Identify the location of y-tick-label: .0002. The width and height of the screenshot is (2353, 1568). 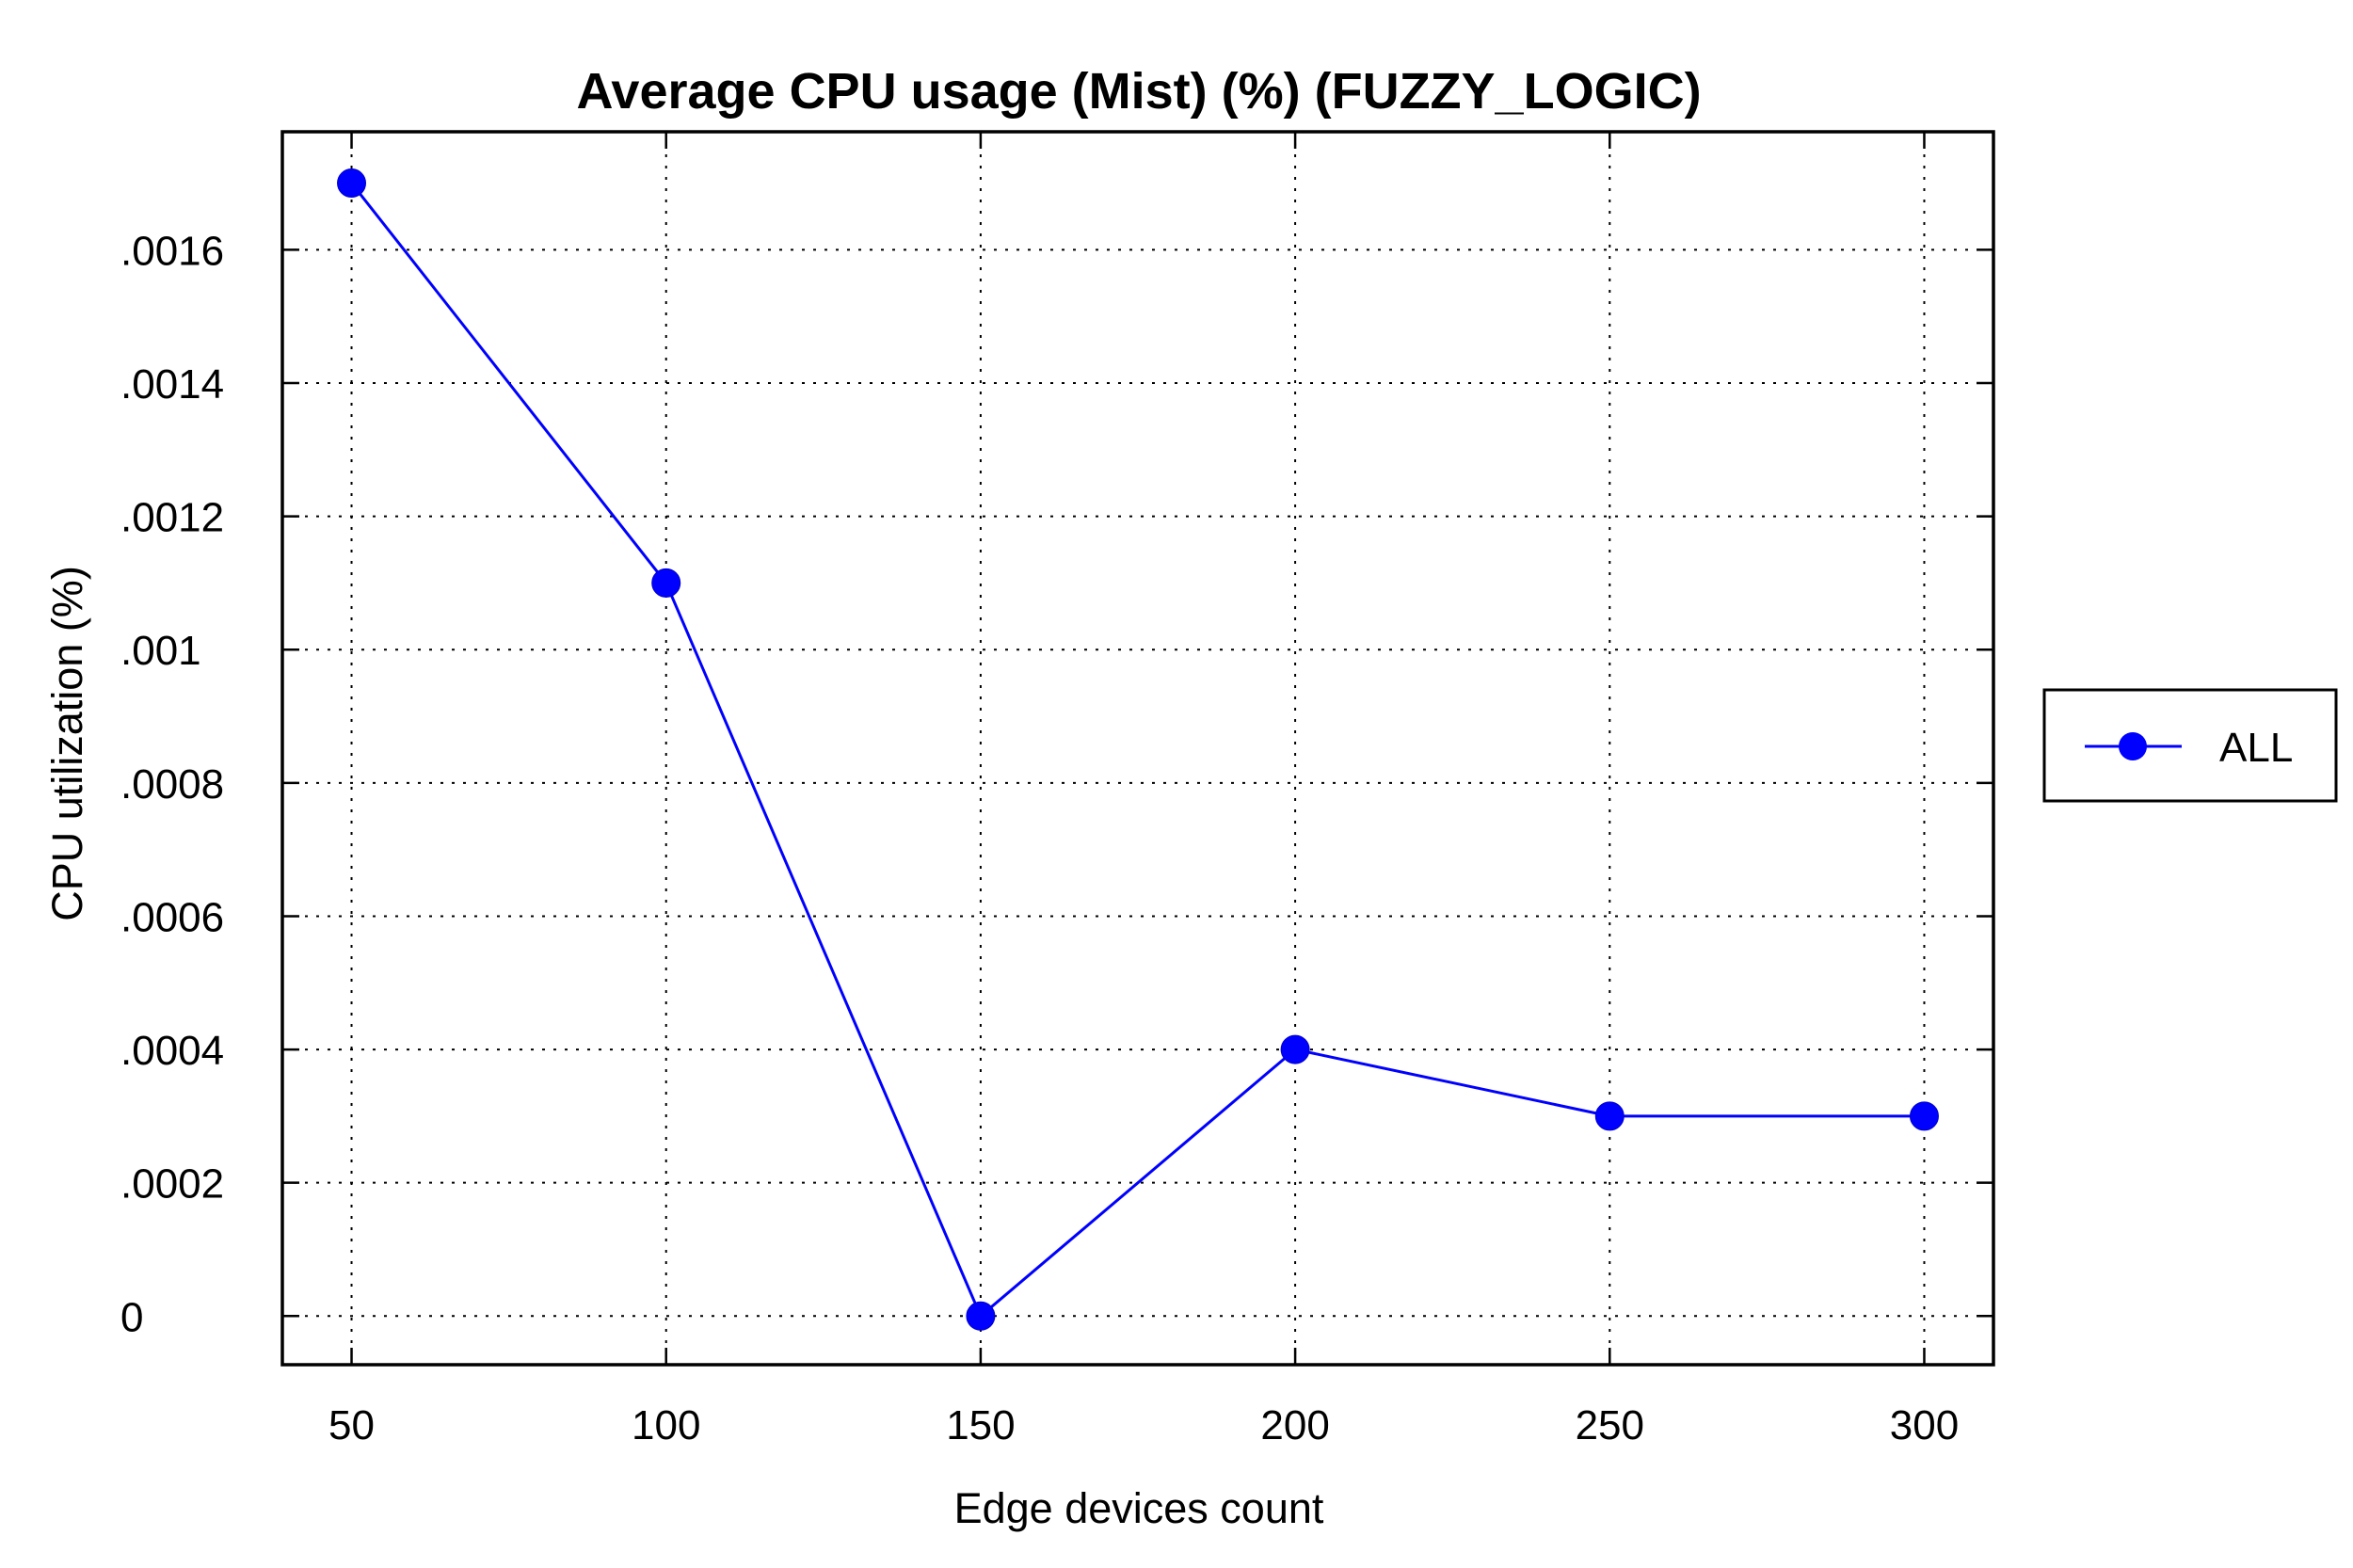
(172, 1184).